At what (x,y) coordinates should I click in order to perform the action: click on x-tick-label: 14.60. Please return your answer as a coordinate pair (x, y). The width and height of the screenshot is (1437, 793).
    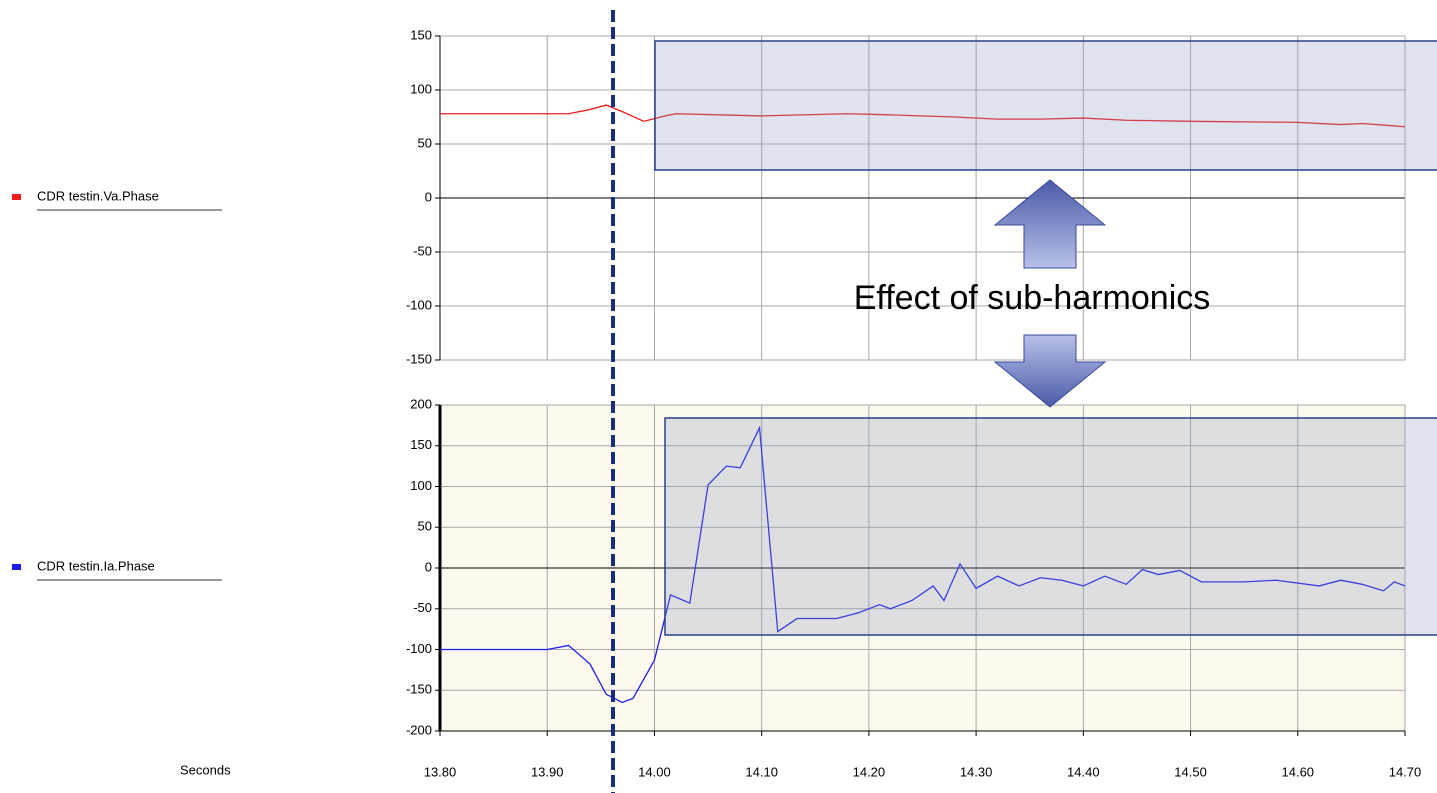
    Looking at the image, I should click on (1298, 771).